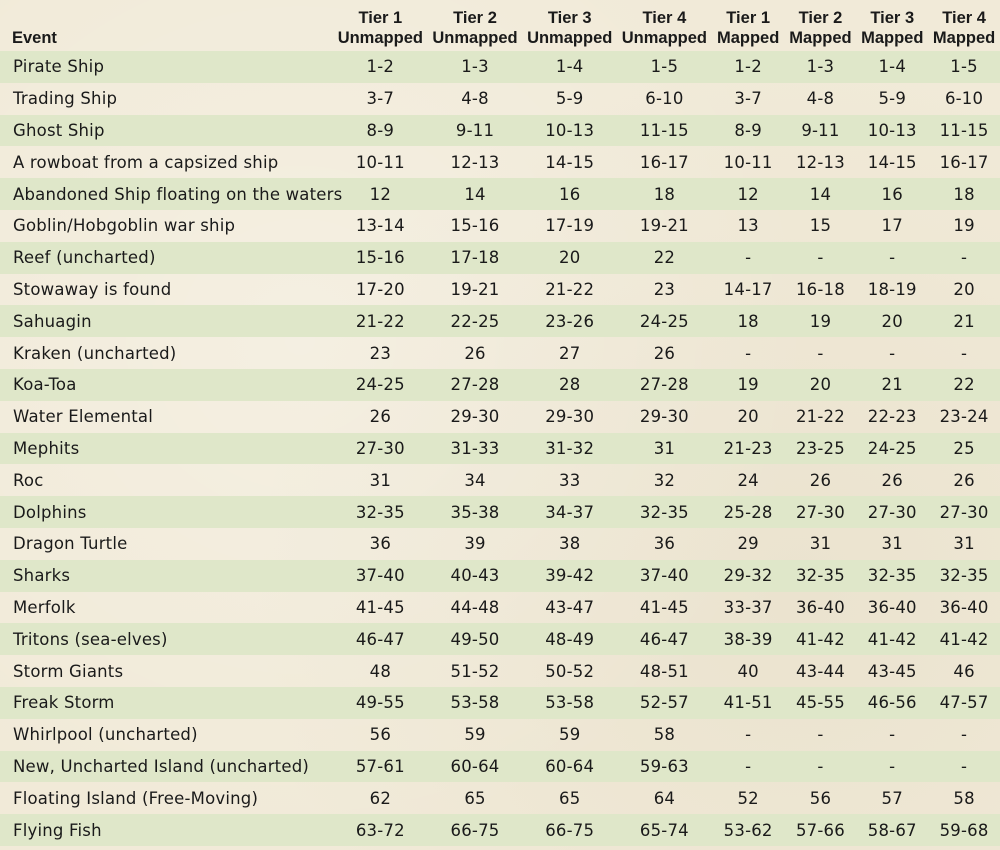 The height and width of the screenshot is (850, 1000). Describe the element at coordinates (964, 830) in the screenshot. I see `tier4-mapped-cell: 59-68` at that location.